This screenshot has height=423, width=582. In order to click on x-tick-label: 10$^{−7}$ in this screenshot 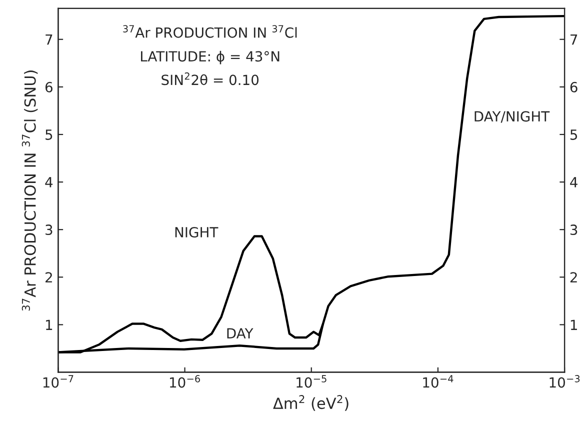, I will do `click(58, 381)`.